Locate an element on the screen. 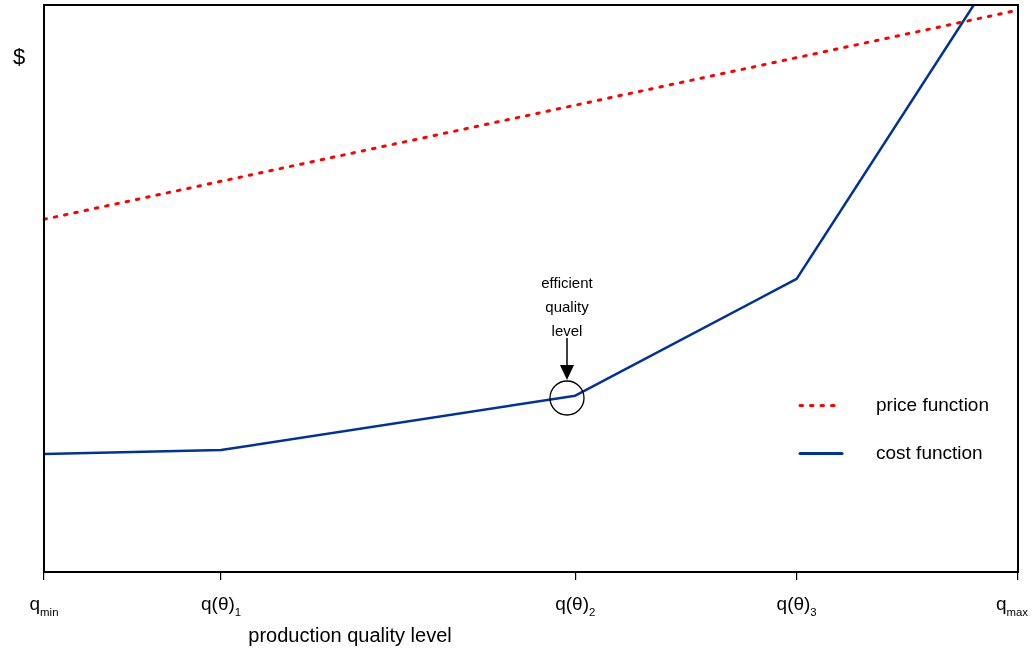 This screenshot has height=654, width=1032. annotation: efficient quality level is located at coordinates (567, 307).